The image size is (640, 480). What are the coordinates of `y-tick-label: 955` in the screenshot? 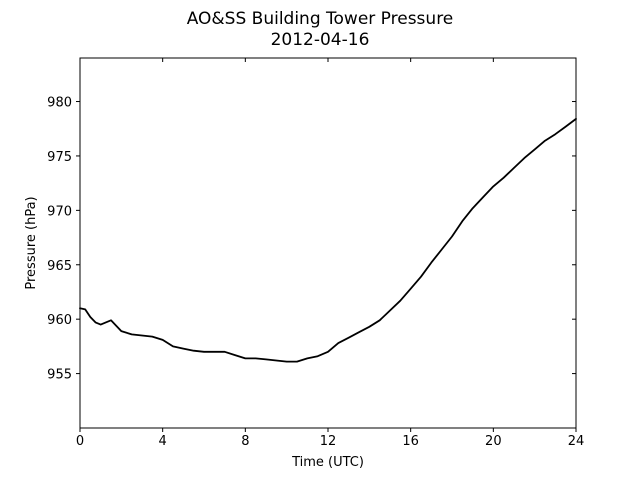 It's located at (59, 375).